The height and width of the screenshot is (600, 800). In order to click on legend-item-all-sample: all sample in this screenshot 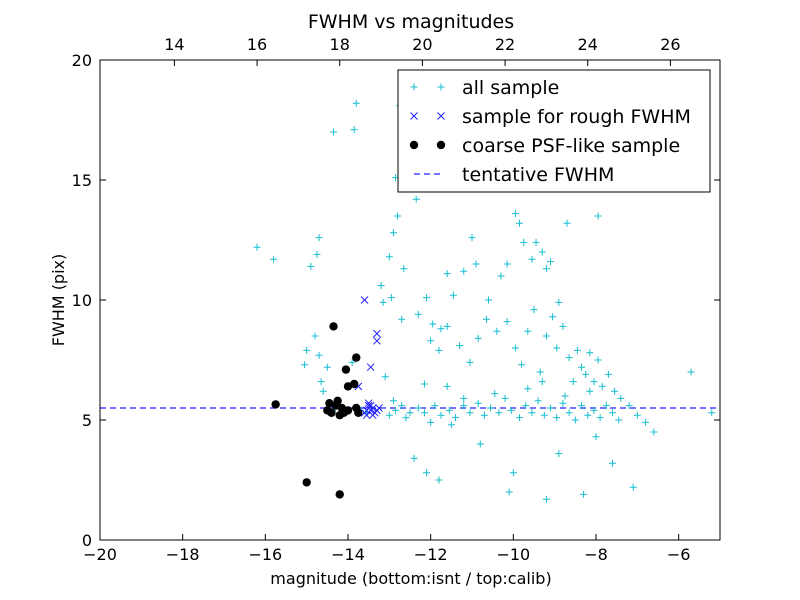, I will do `click(484, 88)`.